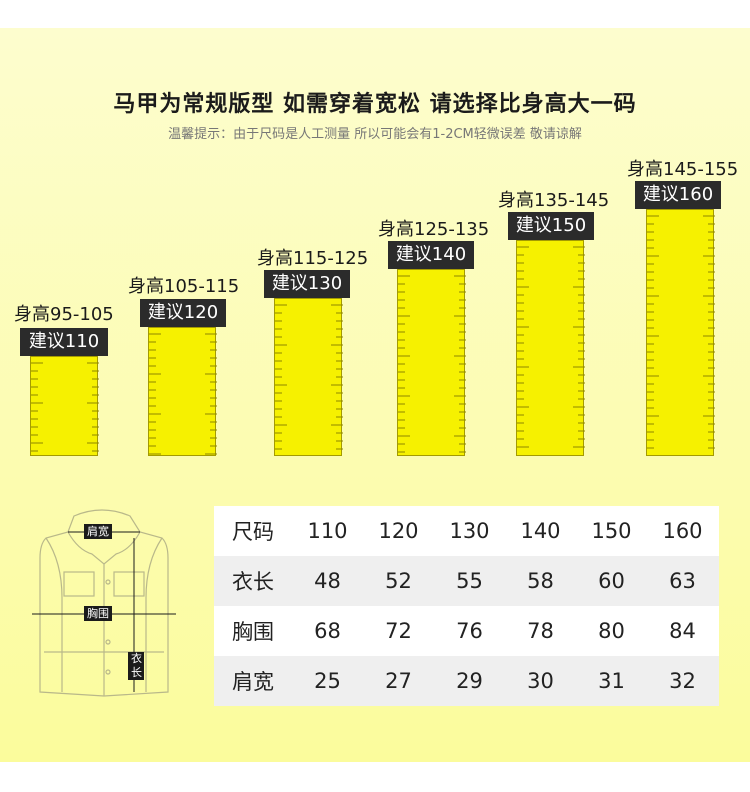  Describe the element at coordinates (313, 258) in the screenshot. I see `height-label-3: 身高115-125` at that location.